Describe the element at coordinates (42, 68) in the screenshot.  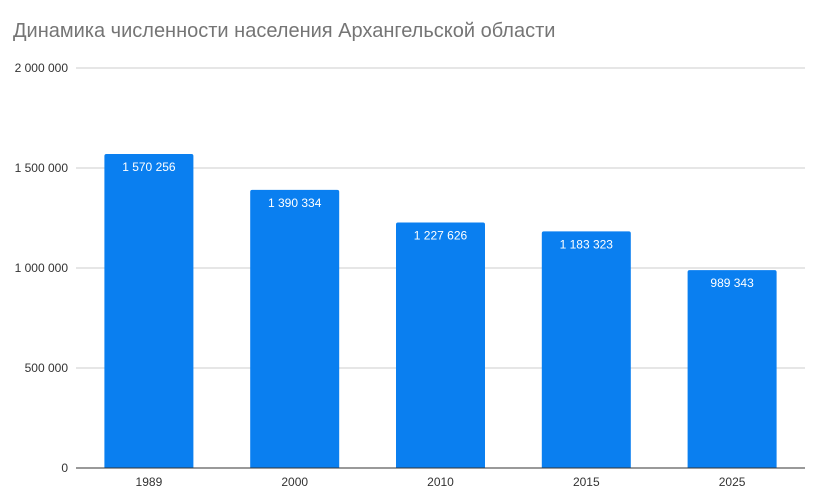
I see `y-tick-label: 2 000 000` at that location.